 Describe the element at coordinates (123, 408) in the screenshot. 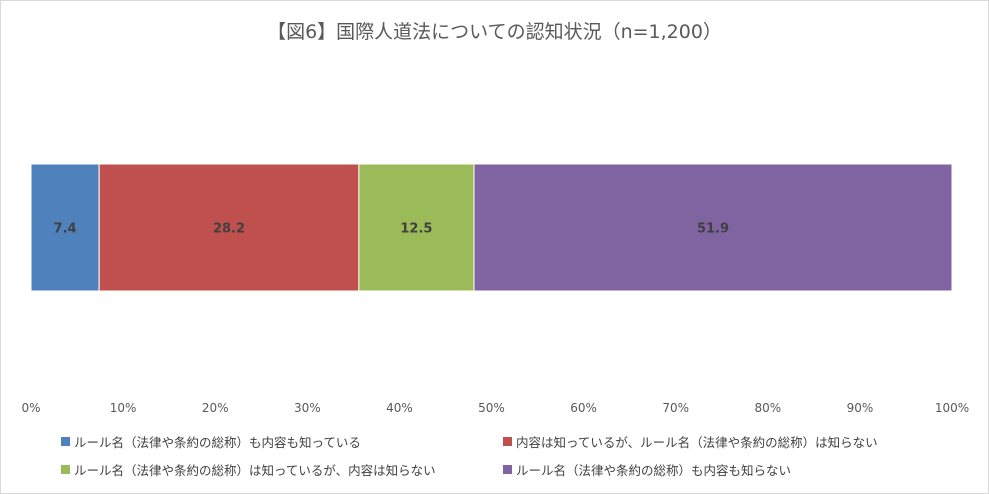

I see `x-tick-label: 10%` at that location.